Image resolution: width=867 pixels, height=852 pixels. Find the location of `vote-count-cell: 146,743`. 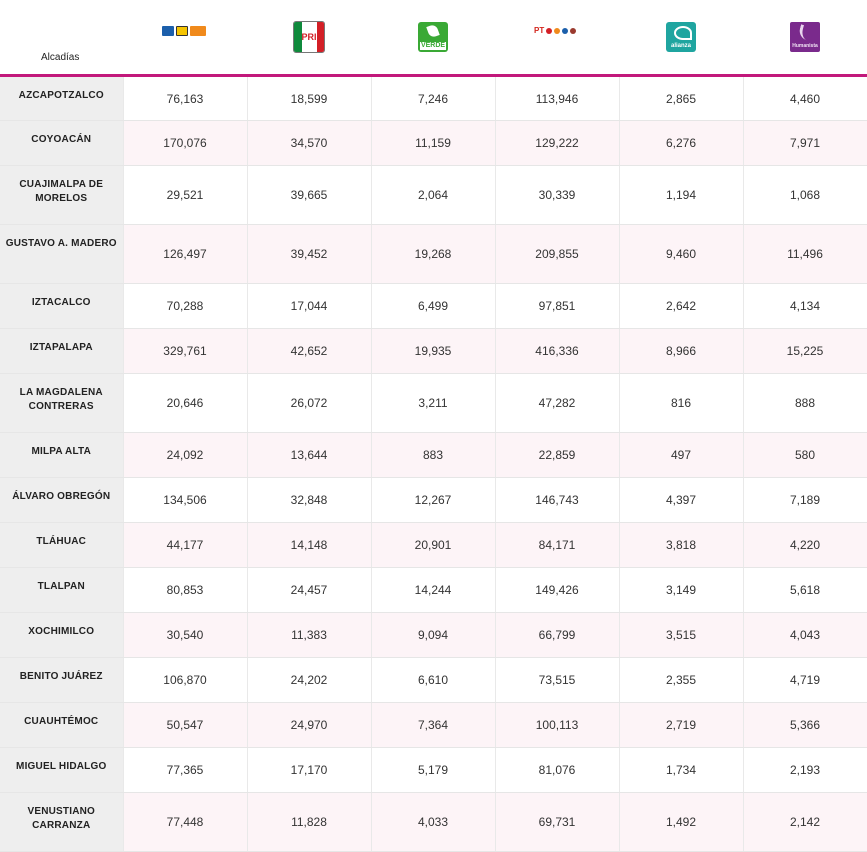

vote-count-cell: 146,743 is located at coordinates (557, 500).